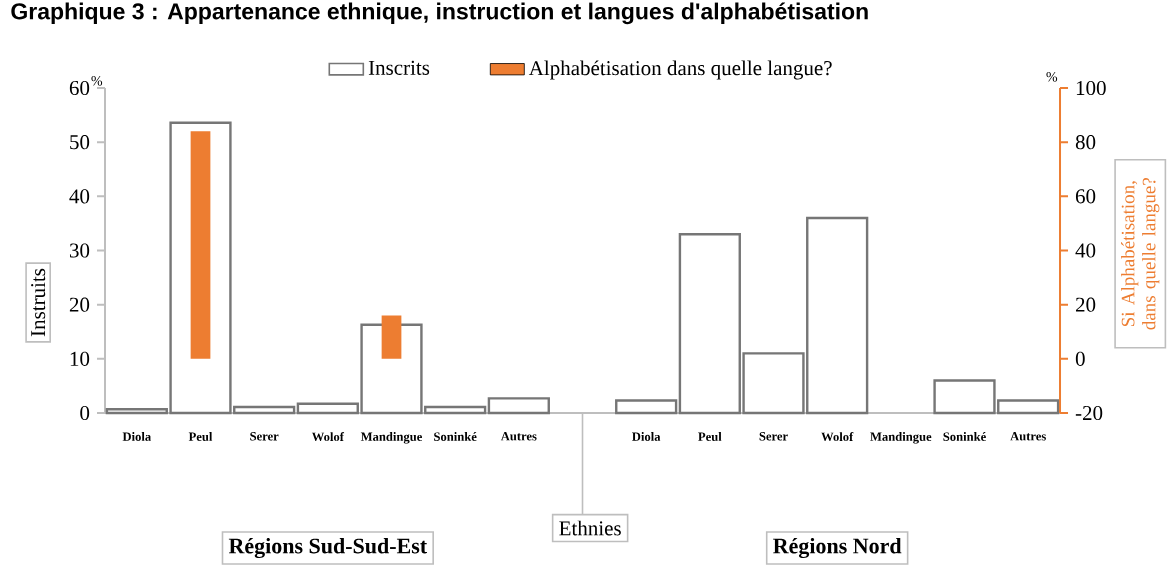 The image size is (1175, 565). Describe the element at coordinates (1089, 413) in the screenshot. I see `y2-tick-label: -20` at that location.